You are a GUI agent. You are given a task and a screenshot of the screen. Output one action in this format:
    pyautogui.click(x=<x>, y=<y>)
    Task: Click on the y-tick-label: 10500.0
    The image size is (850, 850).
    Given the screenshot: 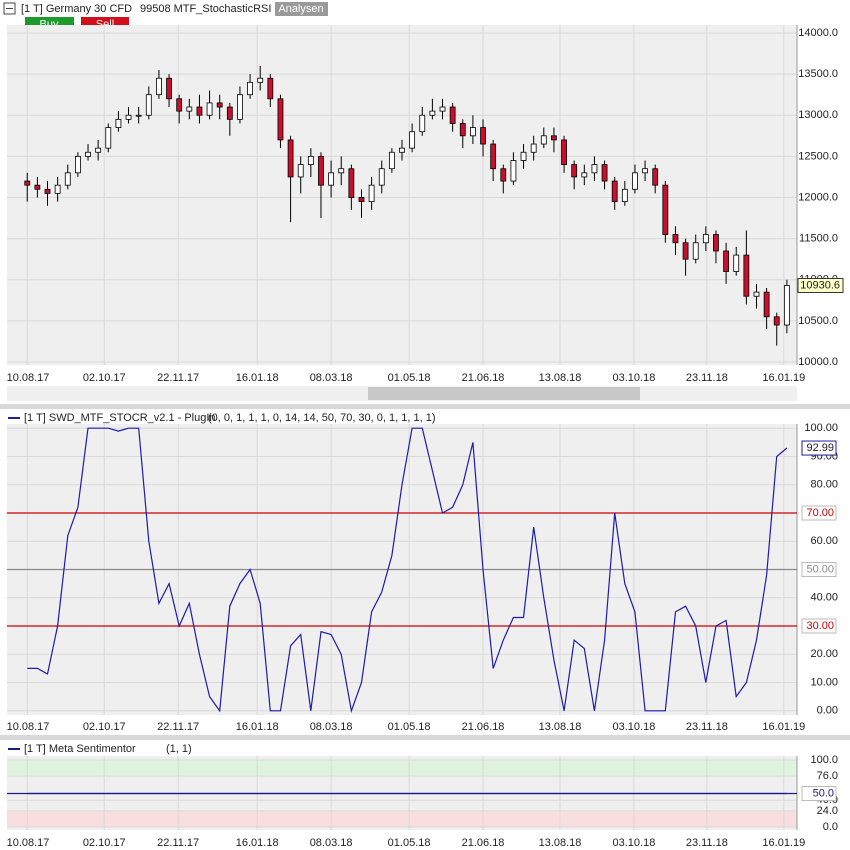 What is the action you would take?
    pyautogui.click(x=818, y=321)
    